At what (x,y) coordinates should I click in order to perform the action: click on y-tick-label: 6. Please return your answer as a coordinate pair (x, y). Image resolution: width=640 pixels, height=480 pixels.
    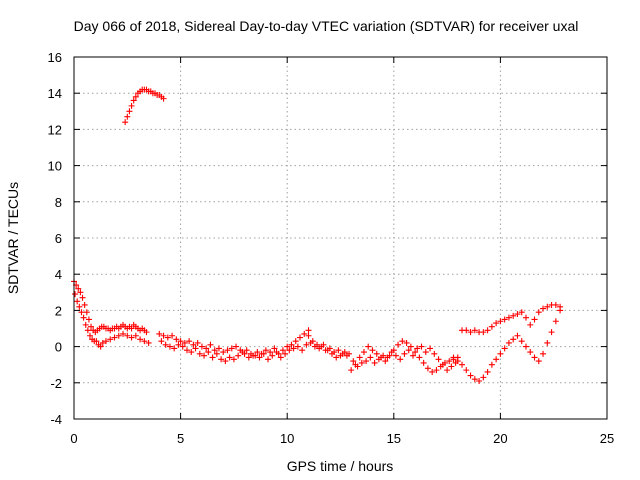
    Looking at the image, I should click on (58, 238).